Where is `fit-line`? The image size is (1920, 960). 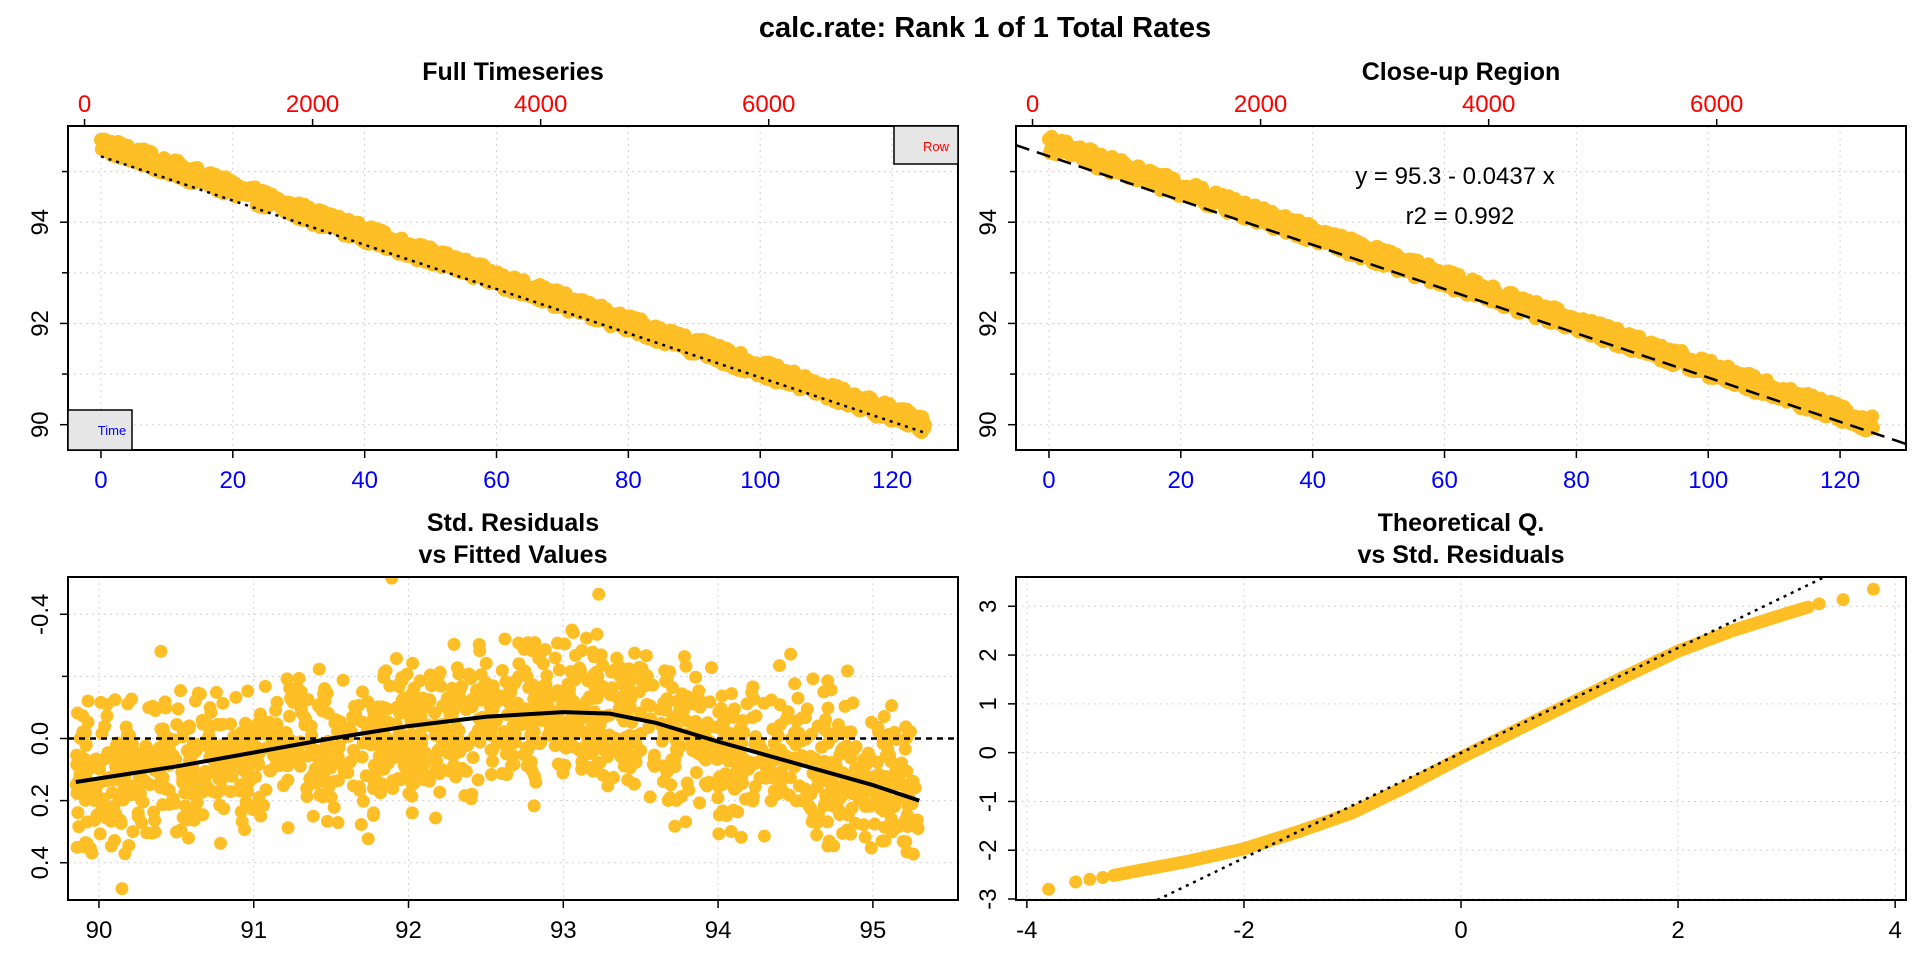 fit-line is located at coordinates (497, 756).